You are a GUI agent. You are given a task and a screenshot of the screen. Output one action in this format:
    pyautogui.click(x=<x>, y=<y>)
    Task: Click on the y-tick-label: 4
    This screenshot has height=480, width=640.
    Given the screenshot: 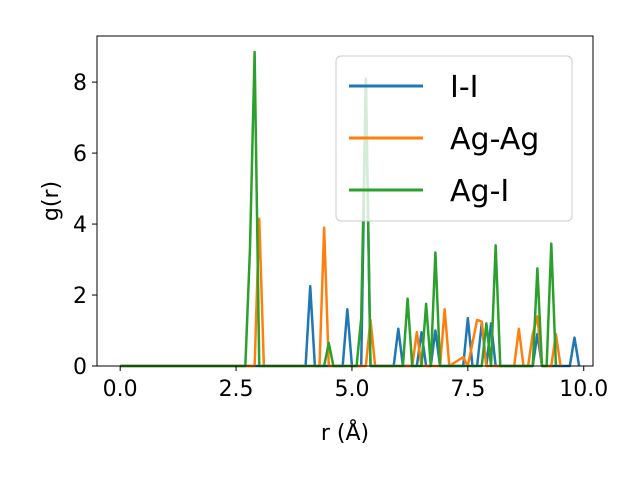 What is the action you would take?
    pyautogui.click(x=80, y=225)
    